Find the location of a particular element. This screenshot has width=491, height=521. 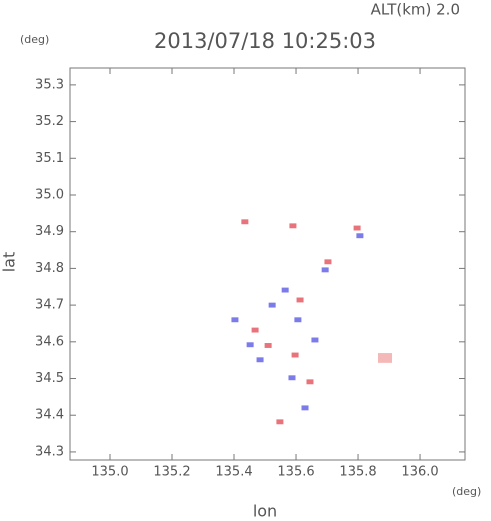

y-tick-label: 34.6 is located at coordinates (49, 341).